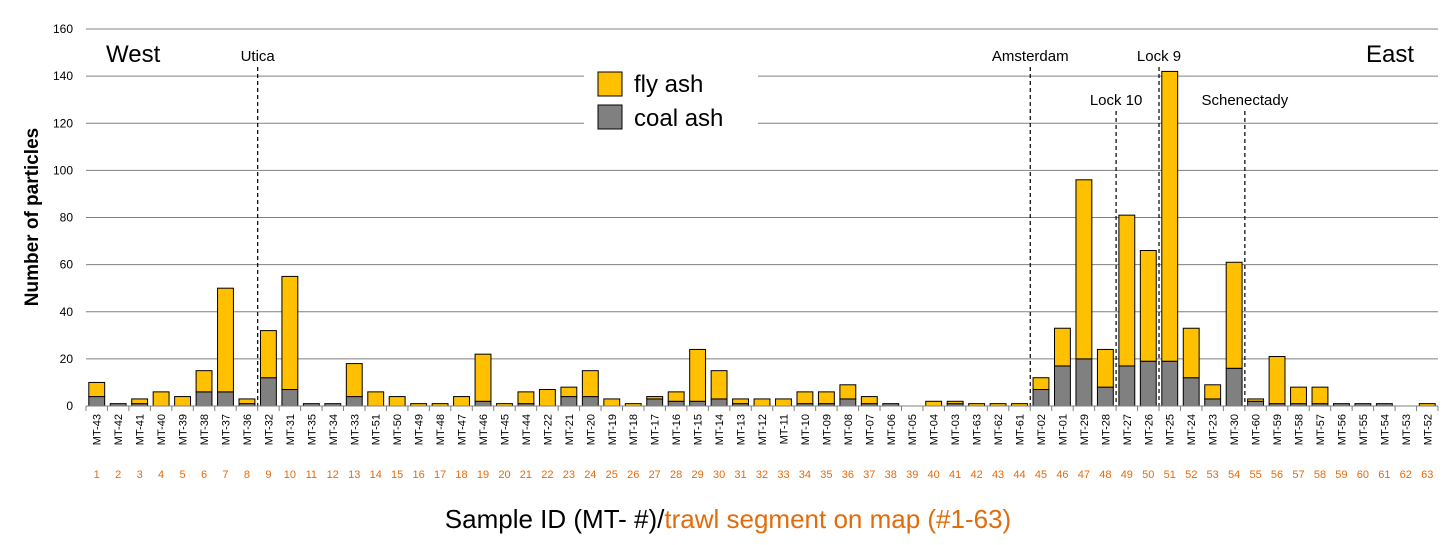 Image resolution: width=1456 pixels, height=545 pixels. What do you see at coordinates (634, 429) in the screenshot?
I see `x-category-label: MT-18` at bounding box center [634, 429].